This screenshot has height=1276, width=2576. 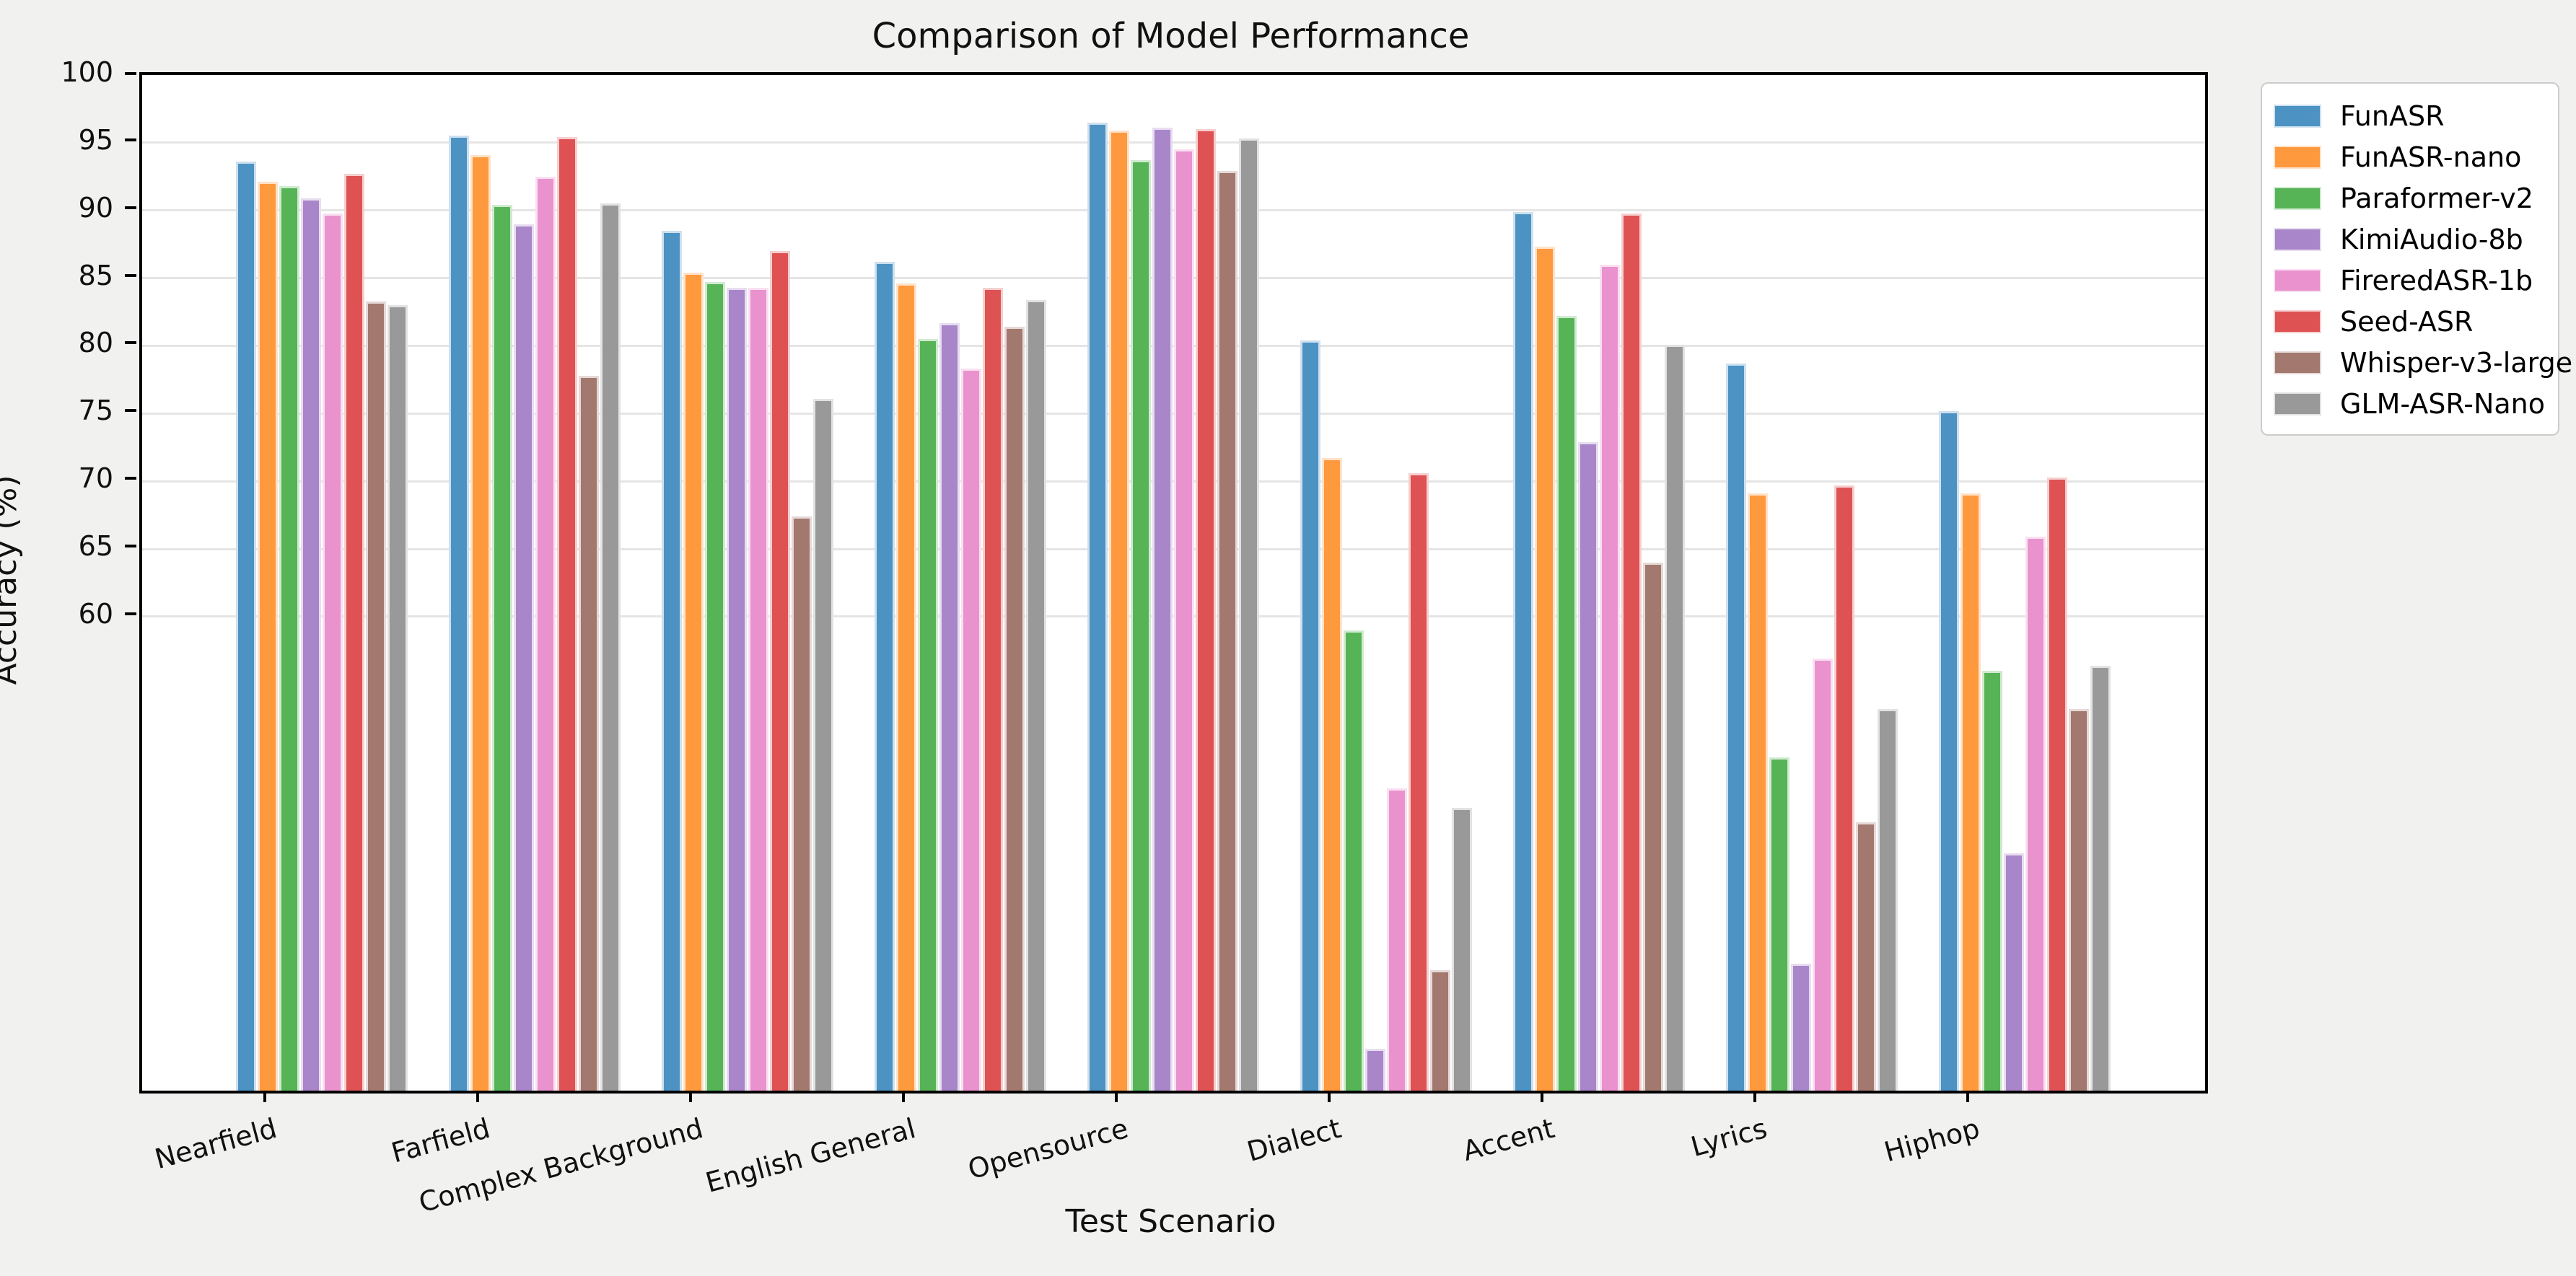 I want to click on bar-Paraformer-v2-Dialect, so click(x=1354, y=861).